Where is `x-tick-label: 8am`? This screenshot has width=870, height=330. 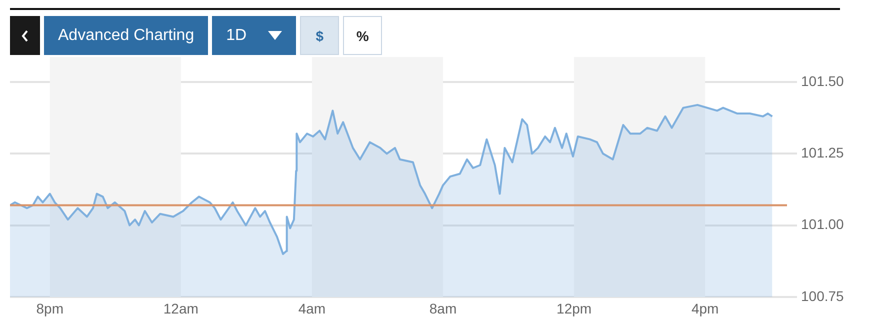
x-tick-label: 8am is located at coordinates (443, 308).